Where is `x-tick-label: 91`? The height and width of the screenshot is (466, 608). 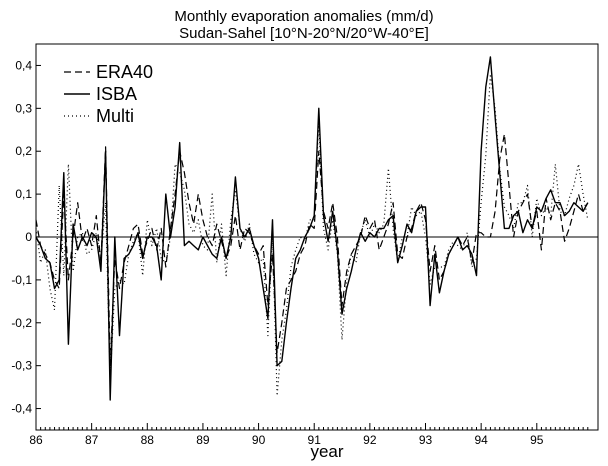 x-tick-label: 91 is located at coordinates (315, 440).